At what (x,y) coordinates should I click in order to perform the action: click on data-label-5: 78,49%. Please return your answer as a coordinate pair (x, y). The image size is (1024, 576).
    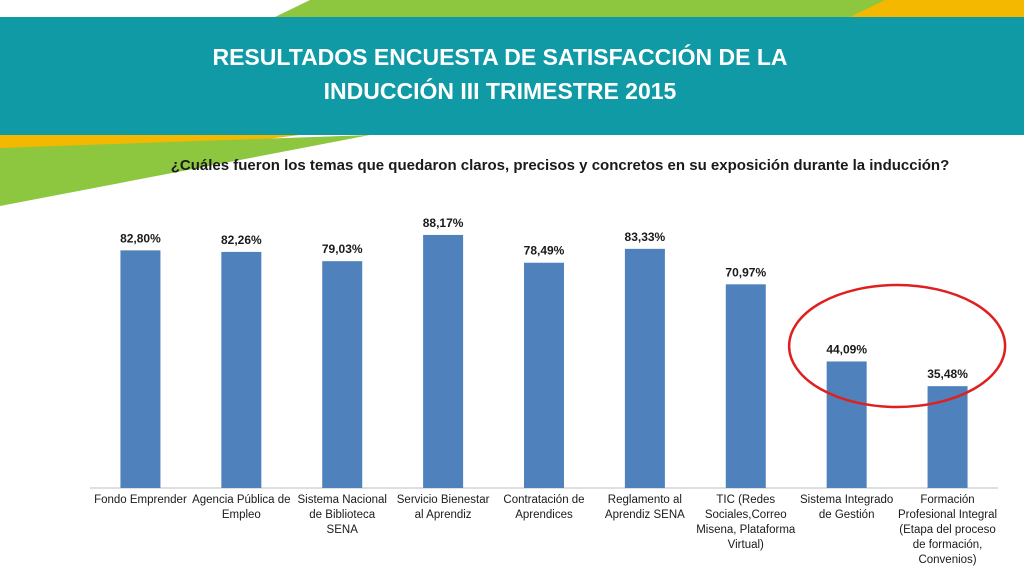
    Looking at the image, I should click on (544, 251).